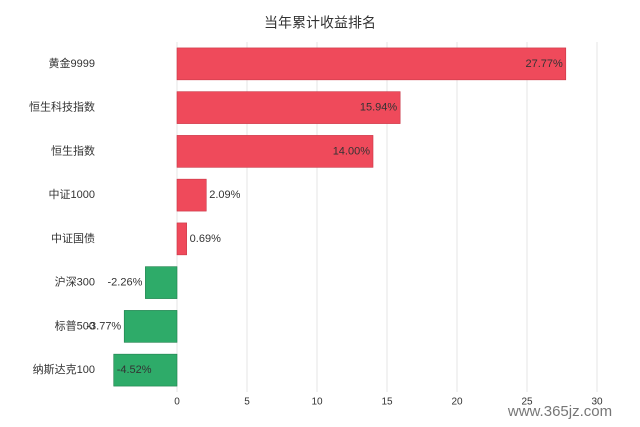 The height and width of the screenshot is (427, 640). I want to click on value-label: 14.00%, so click(352, 151).